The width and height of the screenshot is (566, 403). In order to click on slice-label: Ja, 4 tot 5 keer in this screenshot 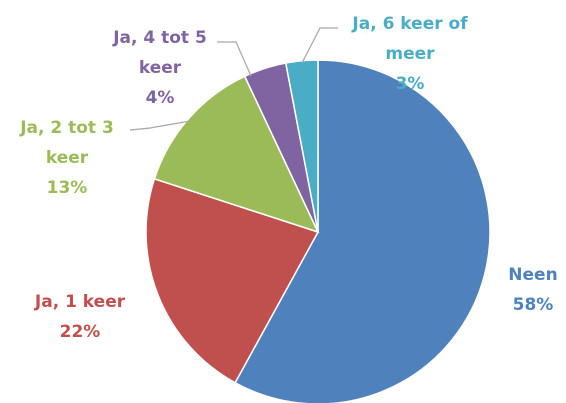, I will do `click(159, 53)`.